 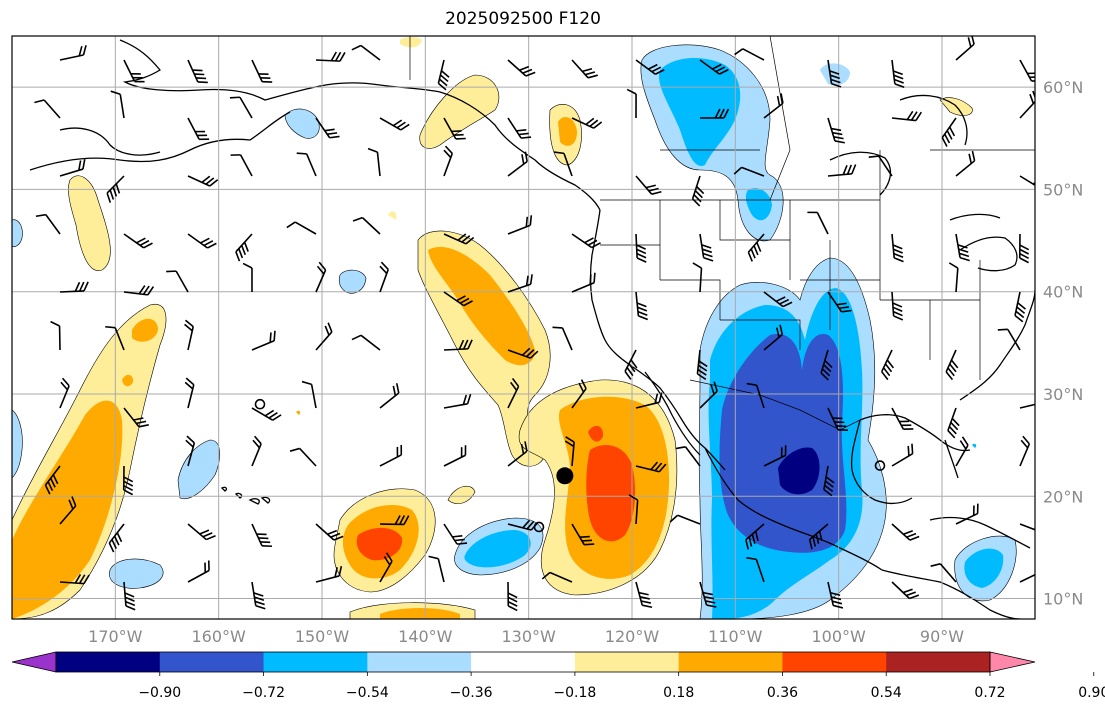 What do you see at coordinates (611, 493) in the screenshot?
I see `positive-anomaly-e-pacific-core` at bounding box center [611, 493].